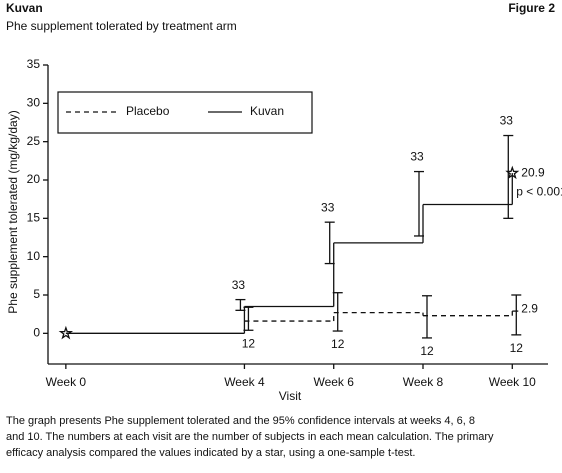 The image size is (562, 473). I want to click on annotation: p < 0.001, so click(539, 191).